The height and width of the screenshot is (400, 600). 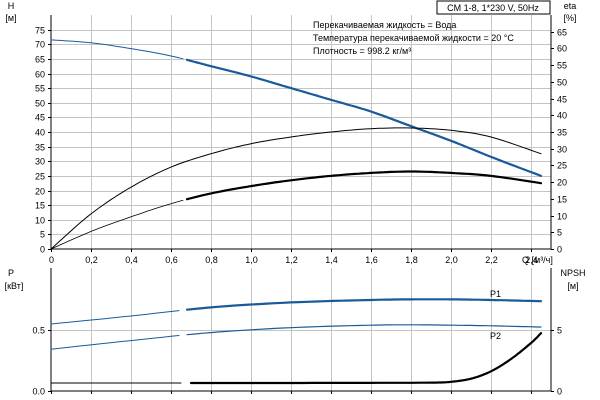 I want to click on right-tick-label: 40, so click(x=562, y=116).